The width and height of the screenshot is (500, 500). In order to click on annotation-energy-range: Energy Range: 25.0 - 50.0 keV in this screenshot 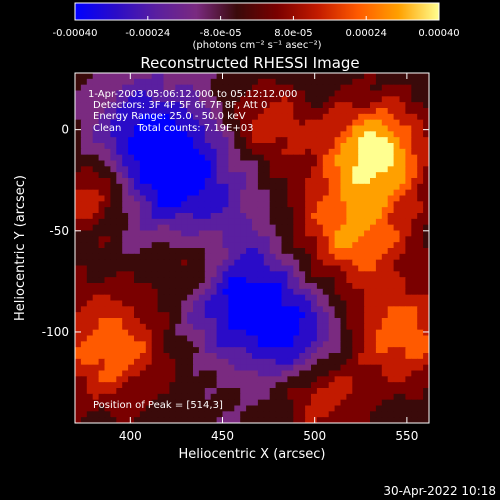, I will do `click(169, 116)`.